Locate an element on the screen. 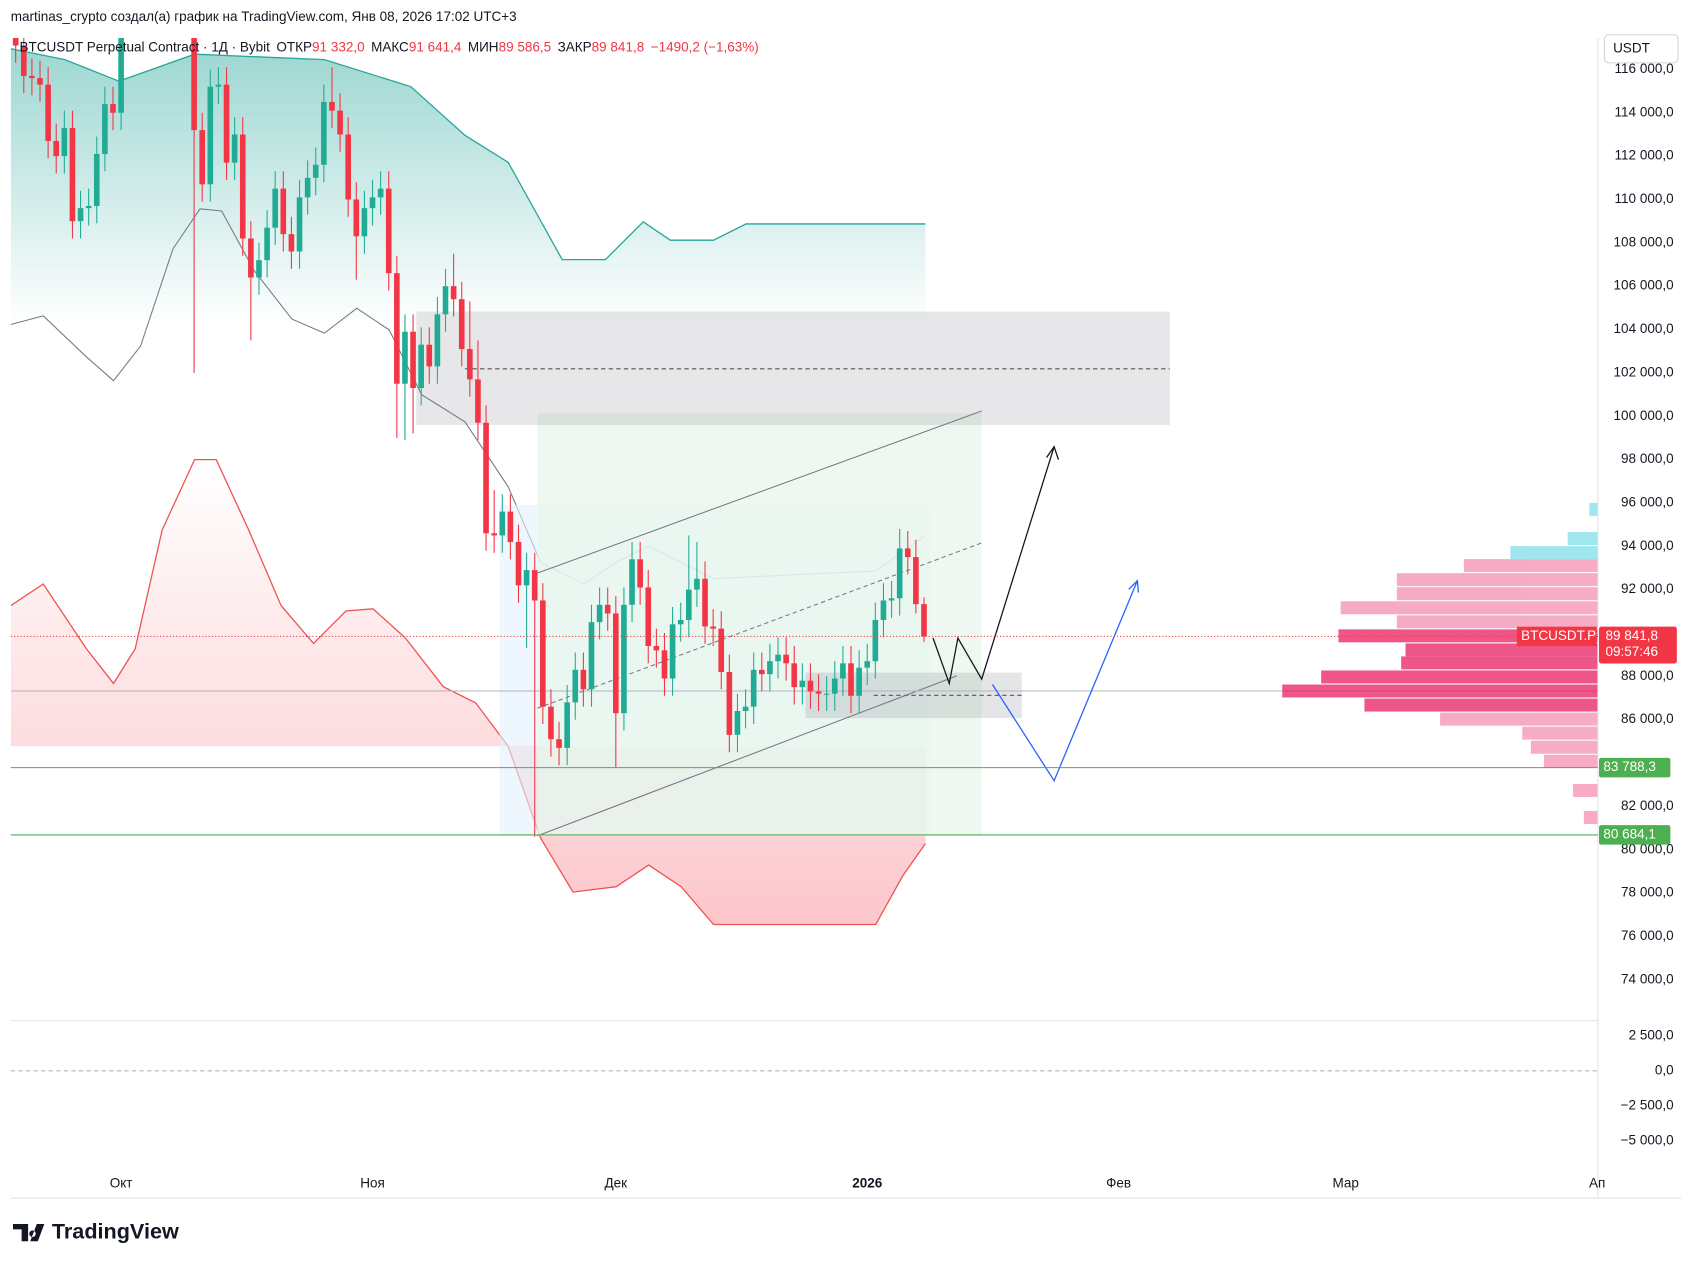  legend-label: МИН is located at coordinates (483, 46).